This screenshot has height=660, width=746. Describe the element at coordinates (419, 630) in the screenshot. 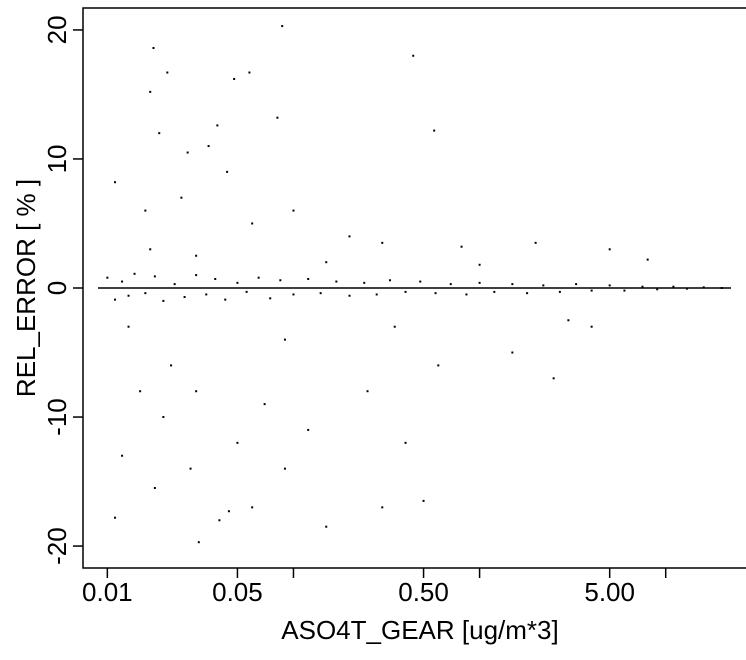

I see `x-axis-title: ASO4T_GEAR [ug/m*3]` at that location.